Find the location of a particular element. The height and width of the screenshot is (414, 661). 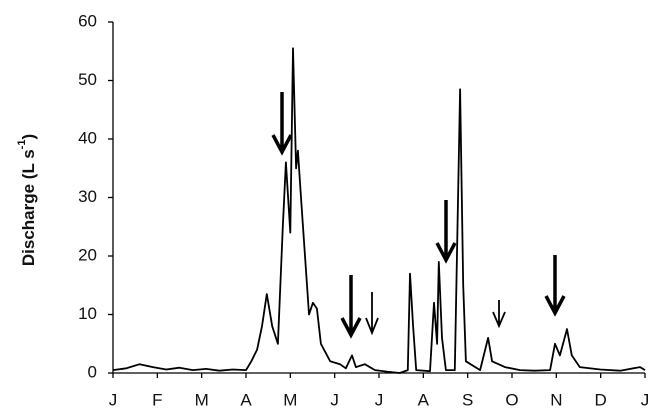

y-tick-label: 10 is located at coordinates (87, 313).